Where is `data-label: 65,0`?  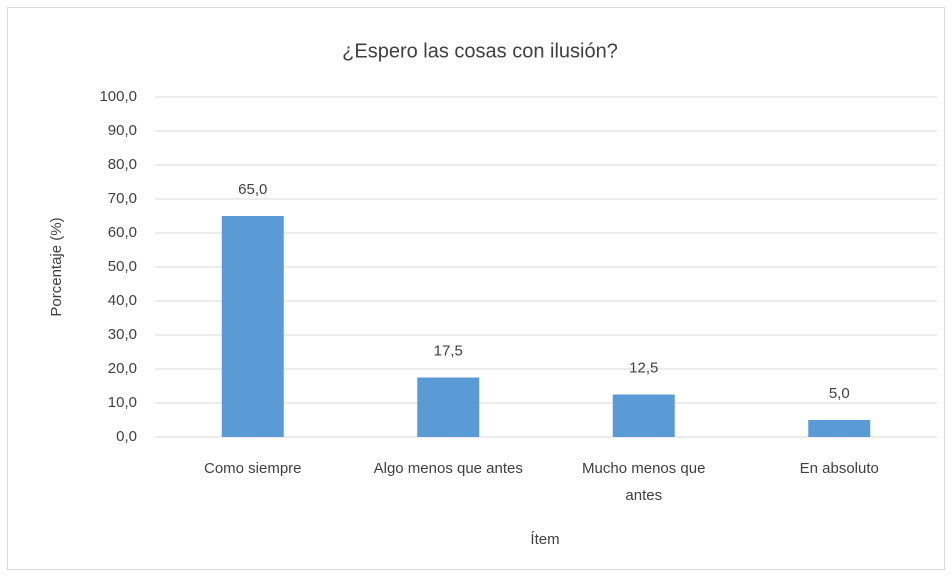 data-label: 65,0 is located at coordinates (252, 189).